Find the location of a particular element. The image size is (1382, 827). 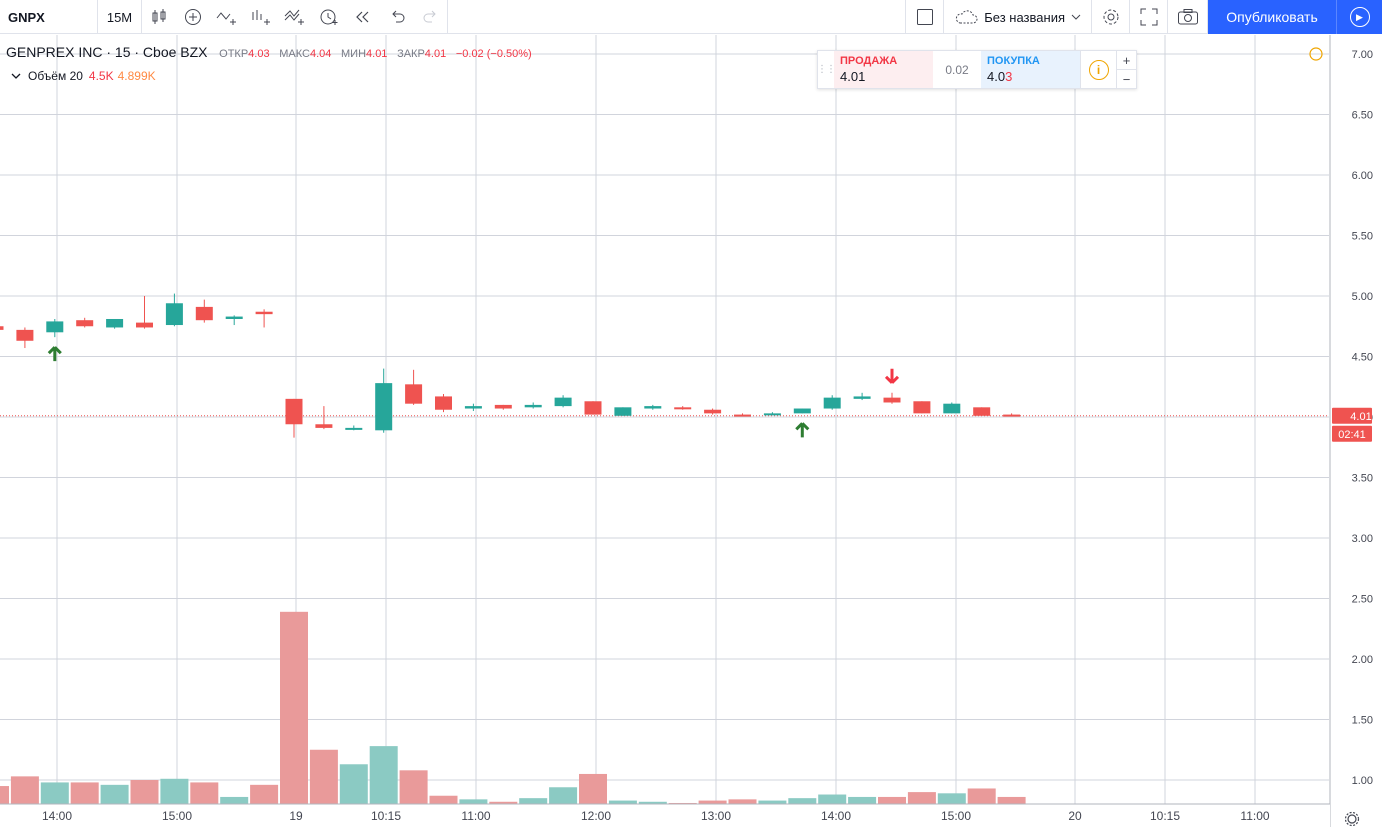

chevron-down-icon is located at coordinates (1076, 17).